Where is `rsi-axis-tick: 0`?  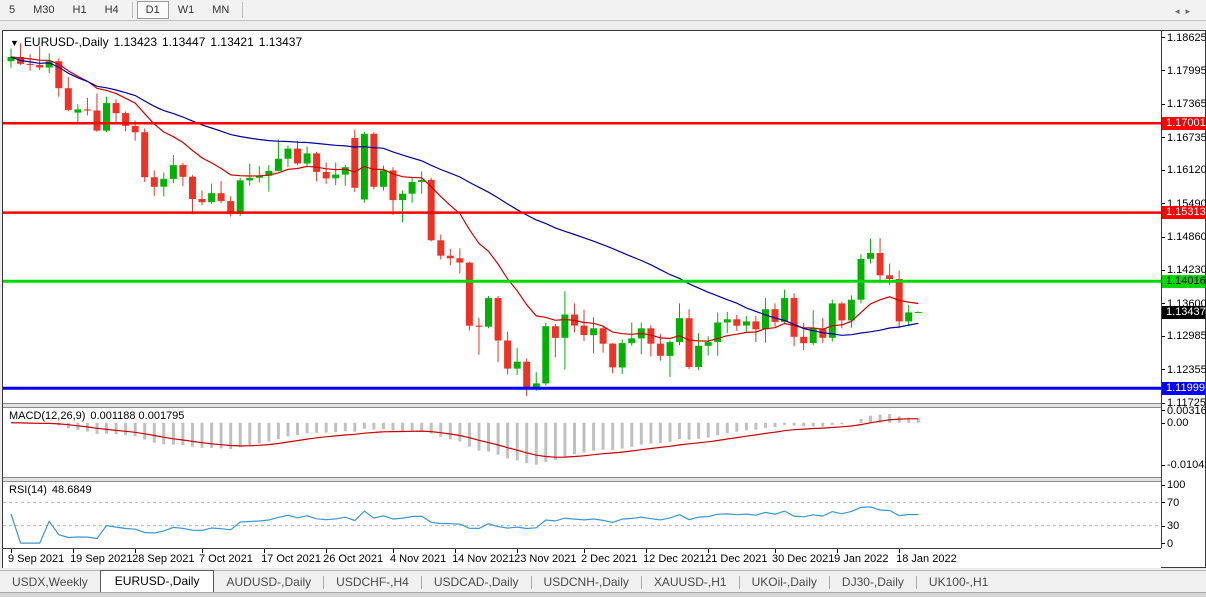
rsi-axis-tick: 0 is located at coordinates (1170, 543).